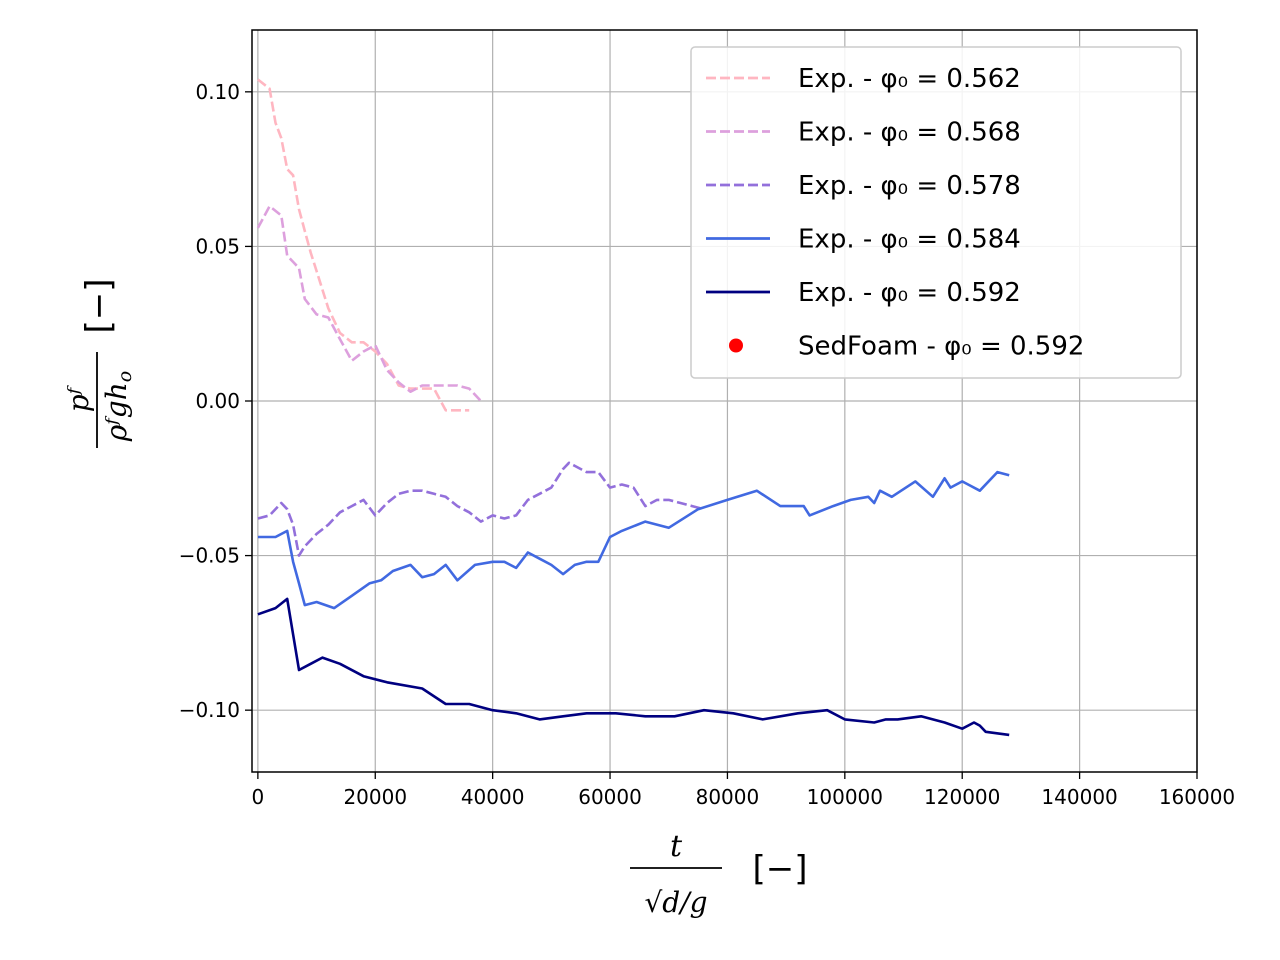 This screenshot has height=960, width=1280. I want to click on legend-label-1: Exp. - φ₀ = 0.562, so click(909, 79).